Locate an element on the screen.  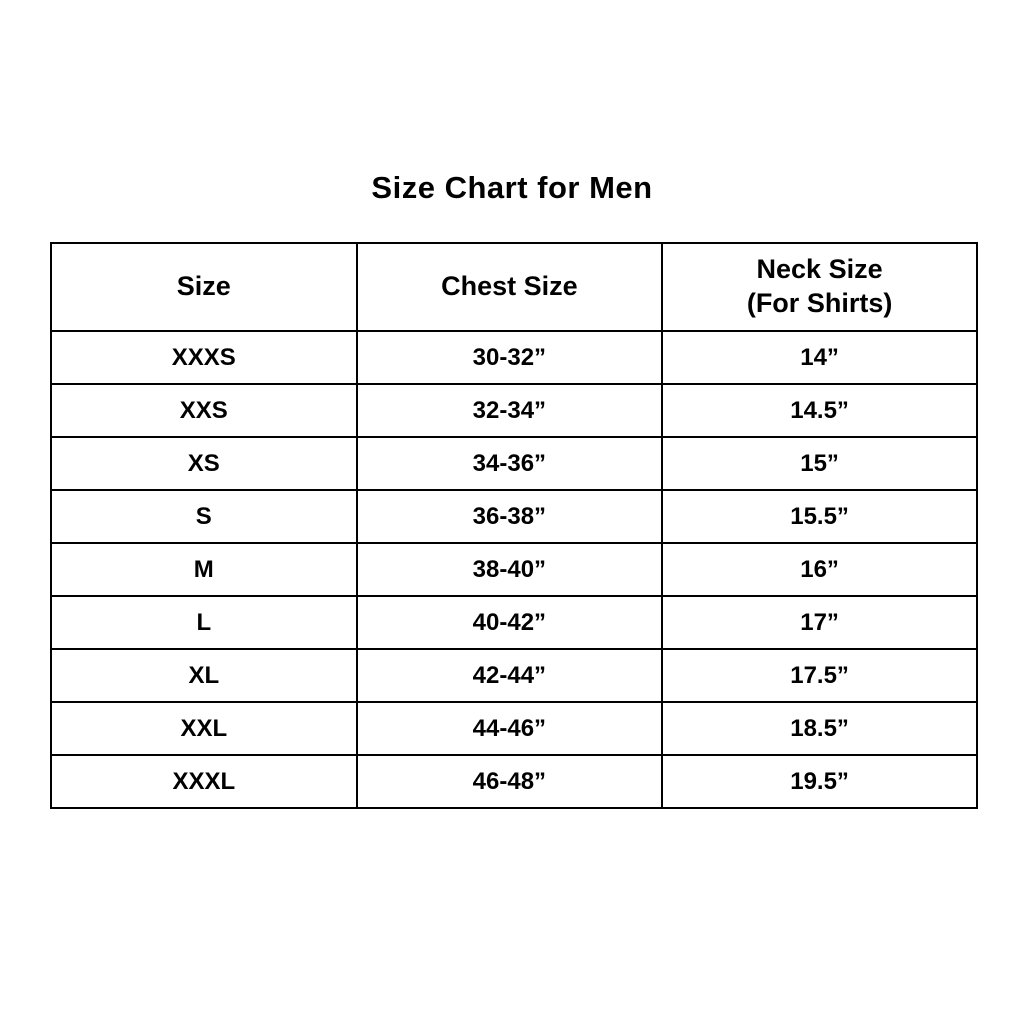
size-cell: XXXL is located at coordinates (204, 781).